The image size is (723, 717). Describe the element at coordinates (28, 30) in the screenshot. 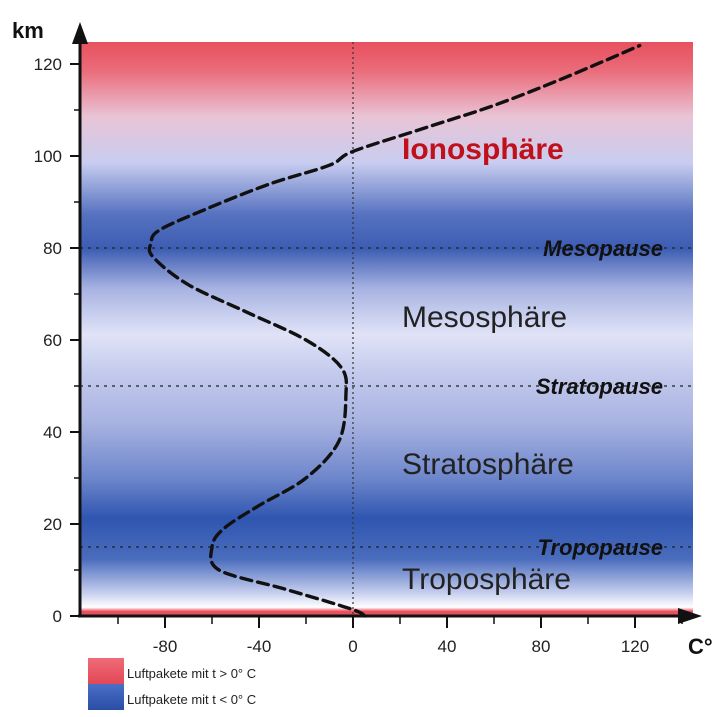

I see `y-axis-unit: km` at that location.